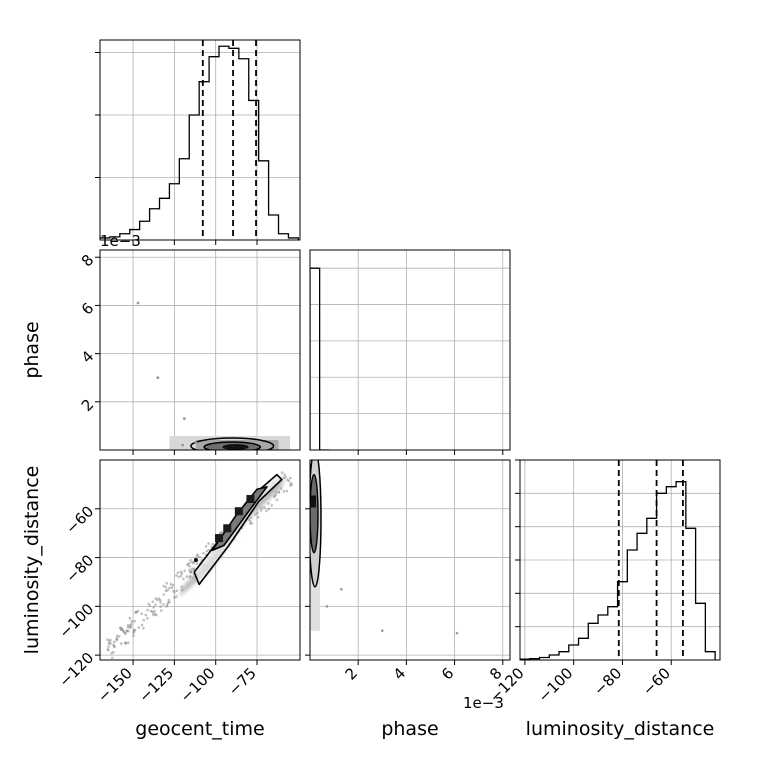 This screenshot has height=765, width=760. I want to click on phase-hist-step-line, so click(320, 358).